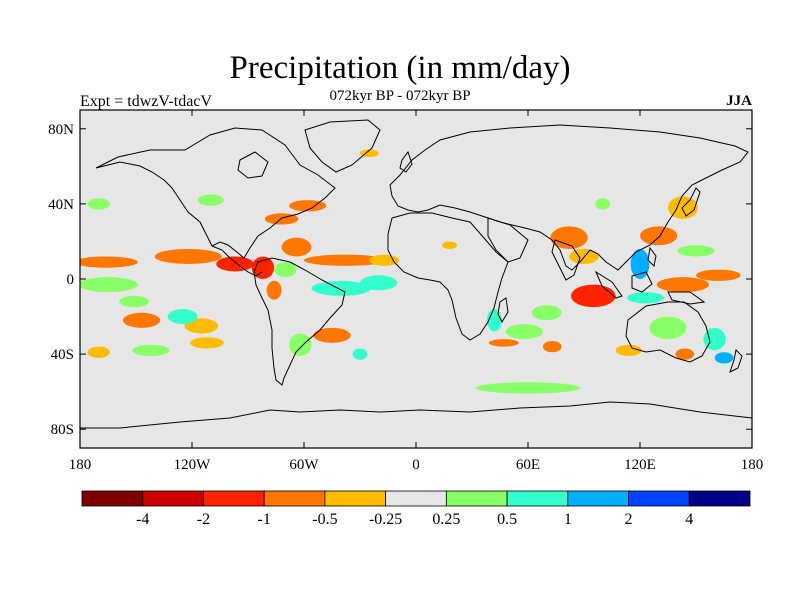 This screenshot has width=800, height=600. Describe the element at coordinates (739, 101) in the screenshot. I see `season-label: JJA` at that location.